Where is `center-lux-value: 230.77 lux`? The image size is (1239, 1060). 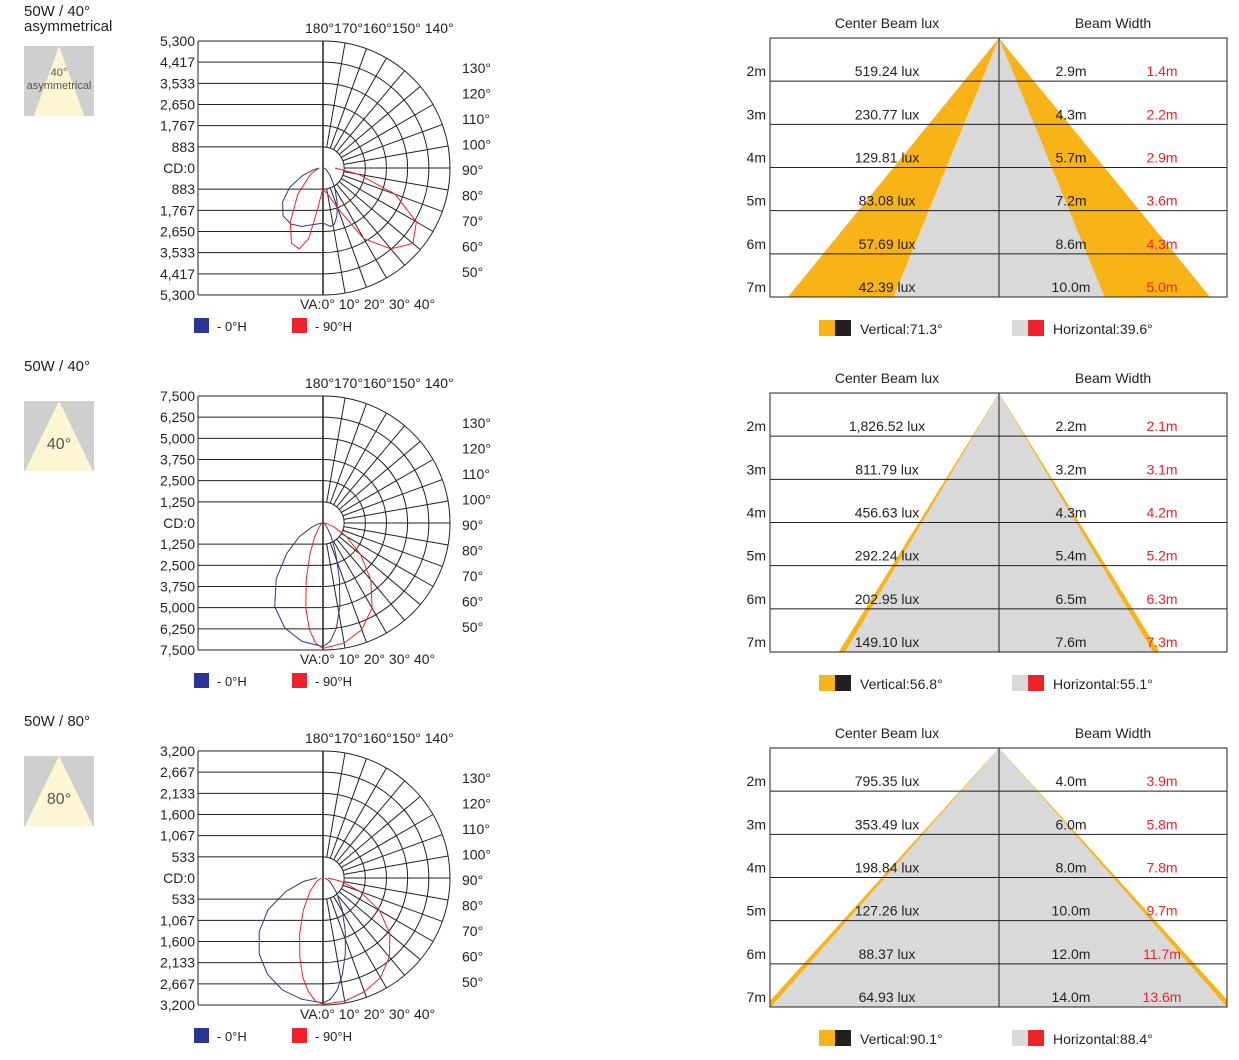
center-lux-value: 230.77 lux is located at coordinates (887, 114).